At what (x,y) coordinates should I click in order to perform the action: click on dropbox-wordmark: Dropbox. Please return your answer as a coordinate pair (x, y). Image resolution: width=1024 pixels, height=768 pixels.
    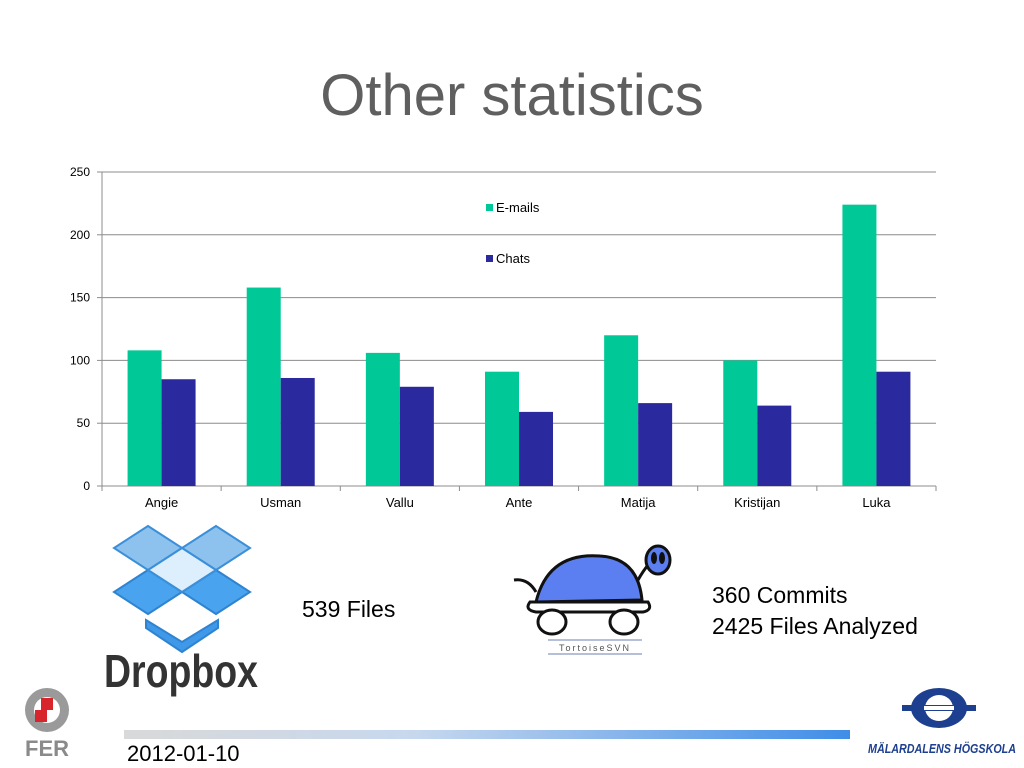
    Looking at the image, I should click on (181, 671).